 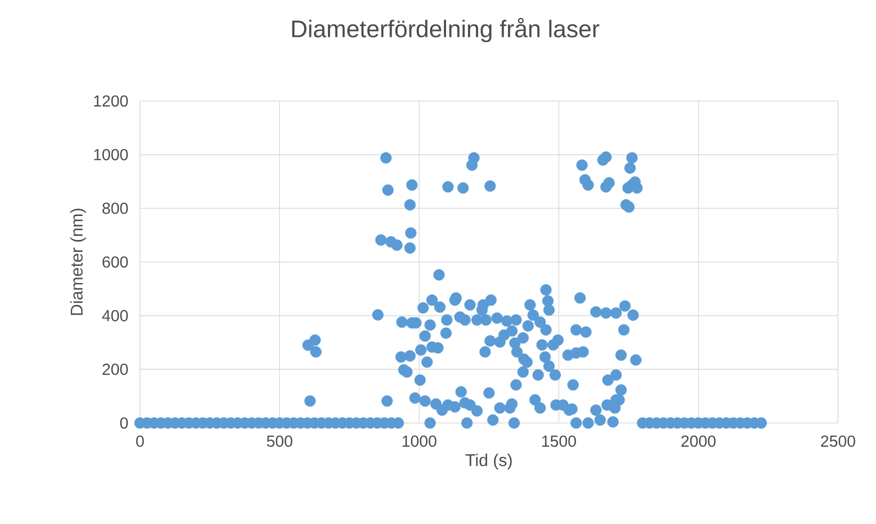 What do you see at coordinates (111, 154) in the screenshot?
I see `y-tick-label: 1000` at bounding box center [111, 154].